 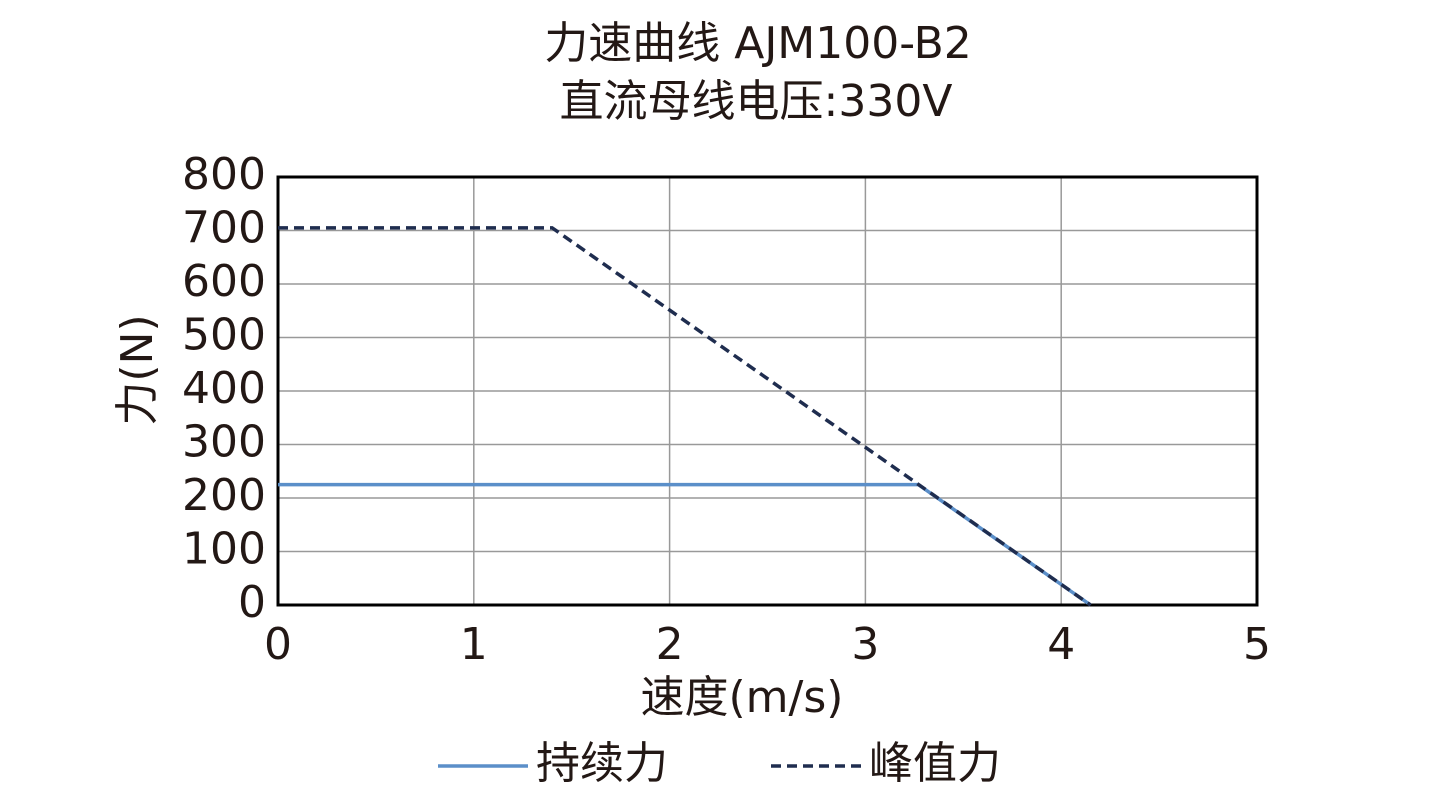 What do you see at coordinates (224, 174) in the screenshot?
I see `y-tick-label: 800` at bounding box center [224, 174].